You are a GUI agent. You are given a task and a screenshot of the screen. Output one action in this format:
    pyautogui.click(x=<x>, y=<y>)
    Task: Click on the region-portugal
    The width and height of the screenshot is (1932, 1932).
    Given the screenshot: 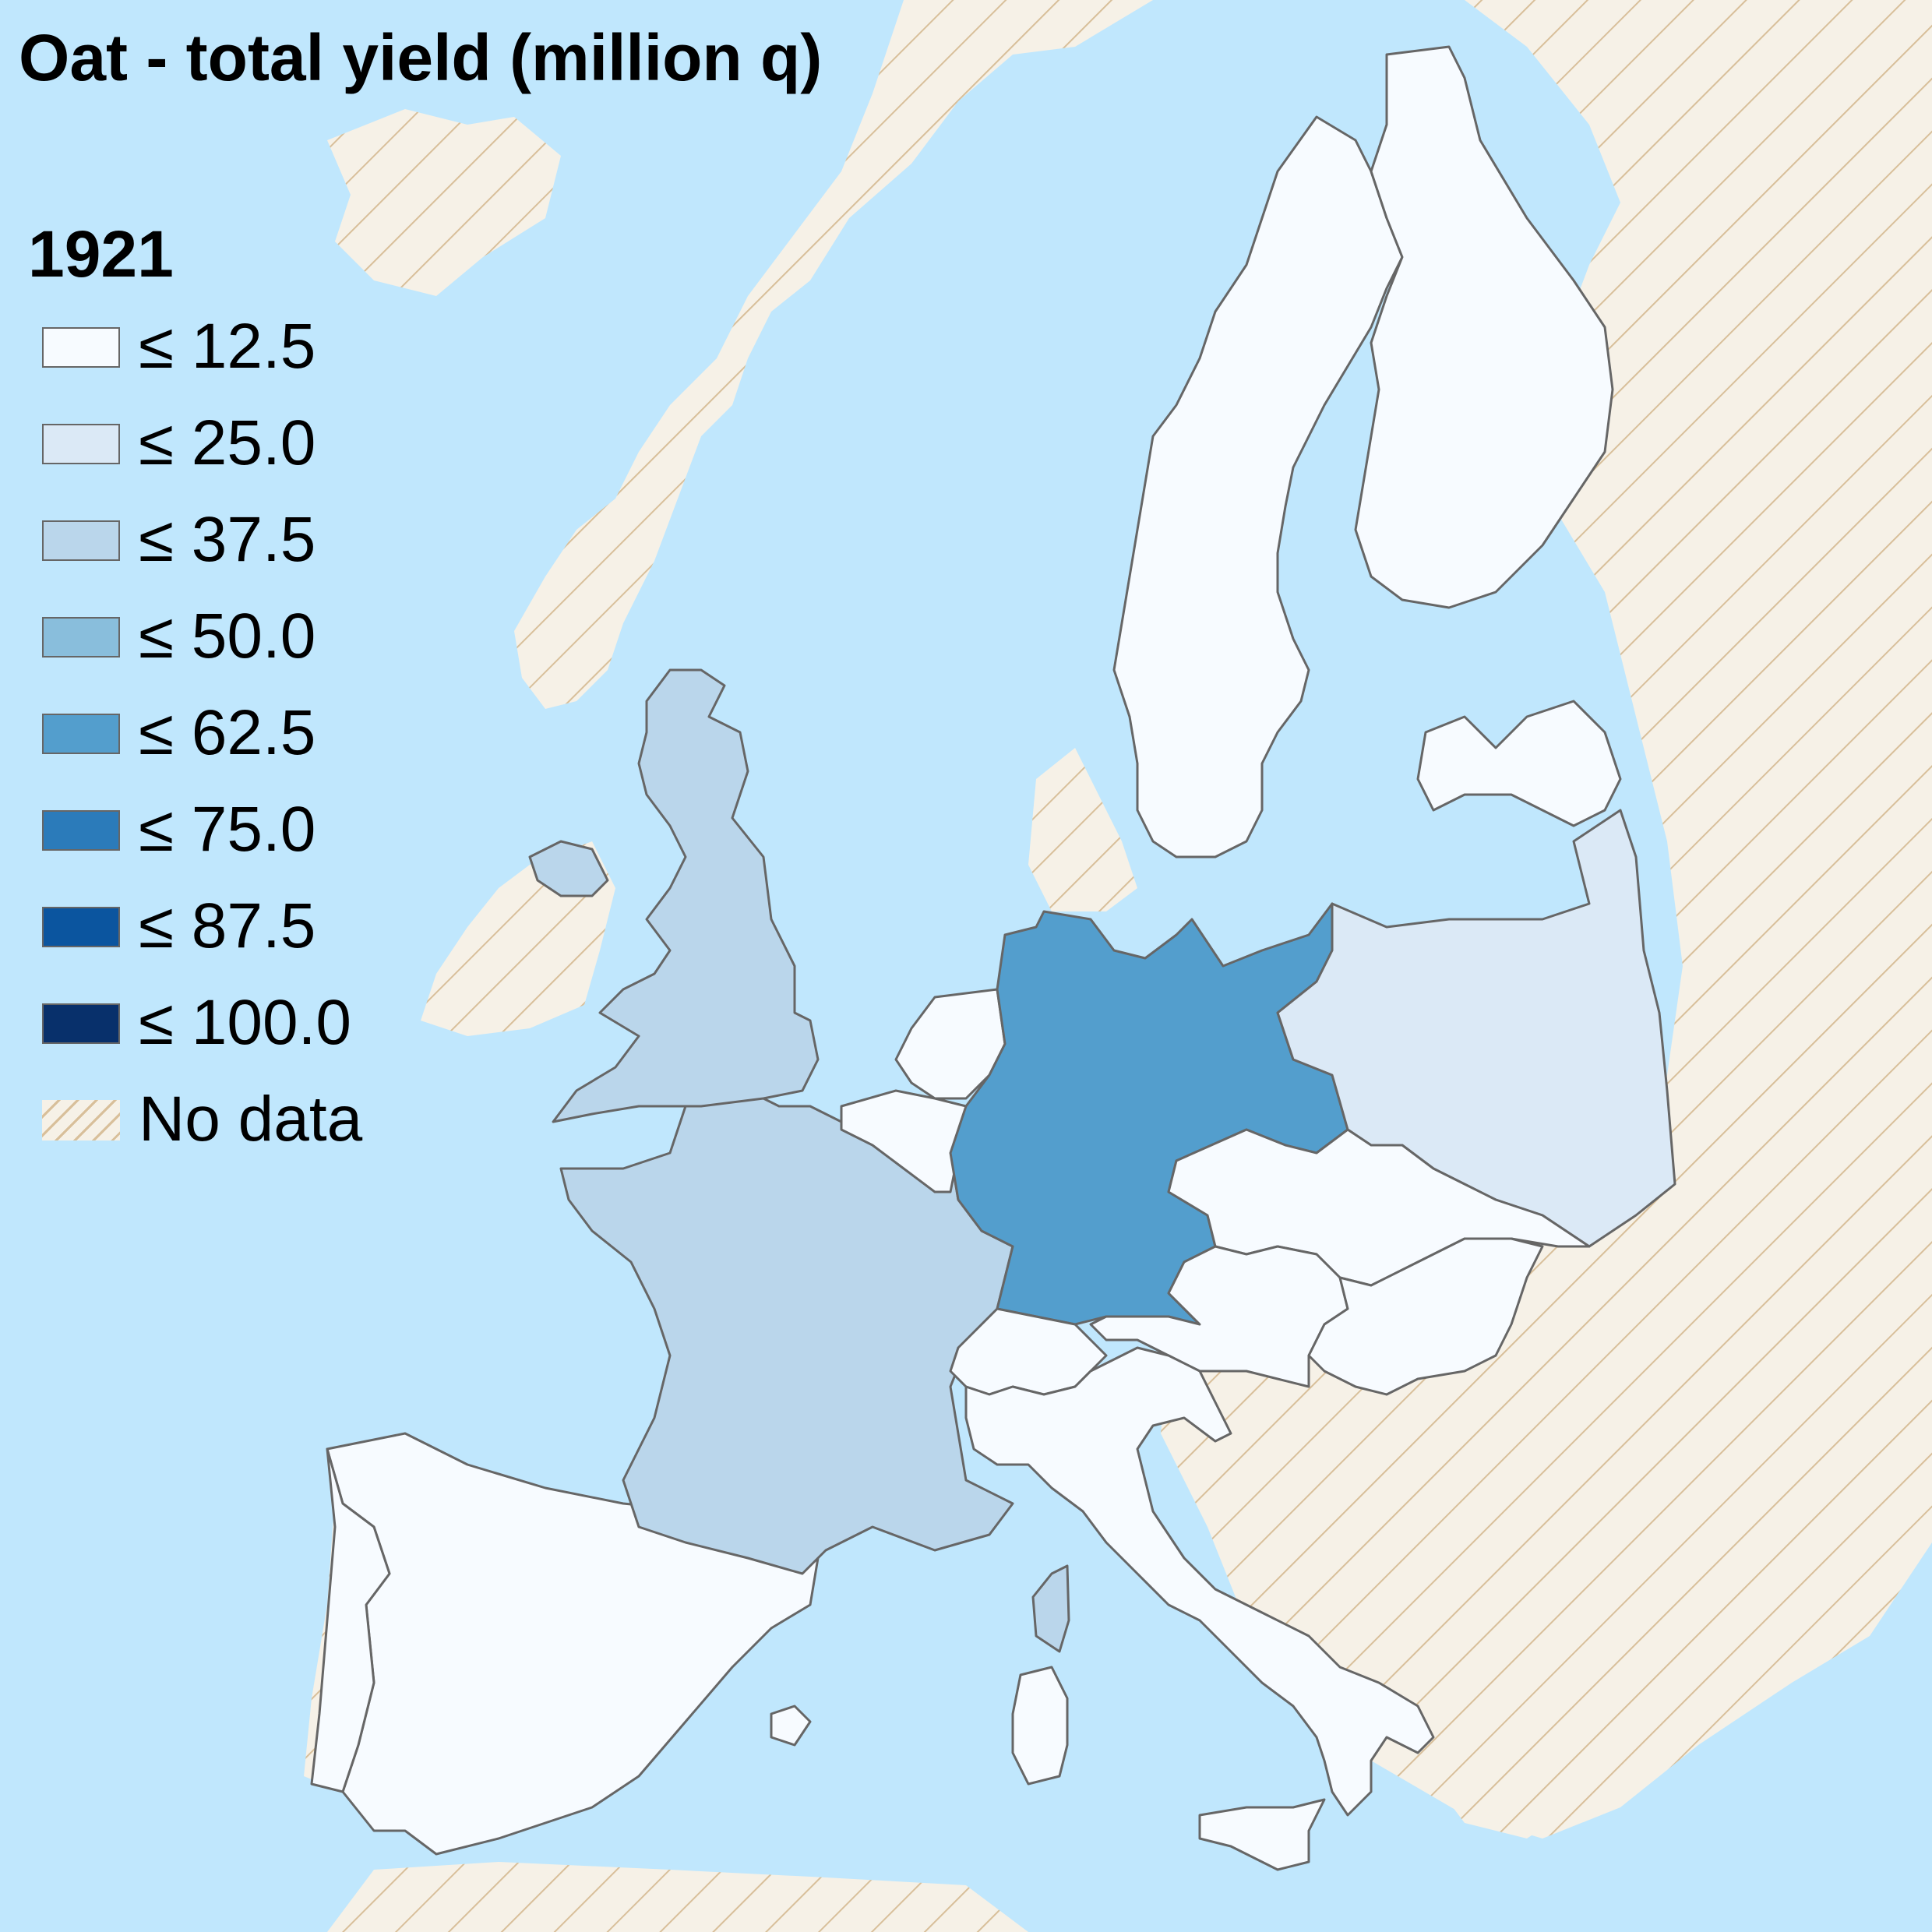 What is the action you would take?
    pyautogui.click(x=350, y=1620)
    